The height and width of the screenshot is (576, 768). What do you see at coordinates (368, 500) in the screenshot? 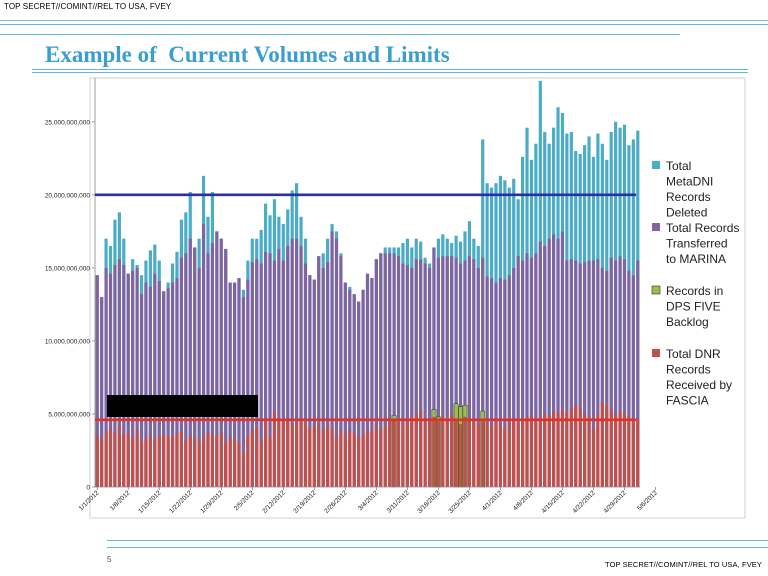
I see `x-tick-label: 3/4/2012` at bounding box center [368, 500].